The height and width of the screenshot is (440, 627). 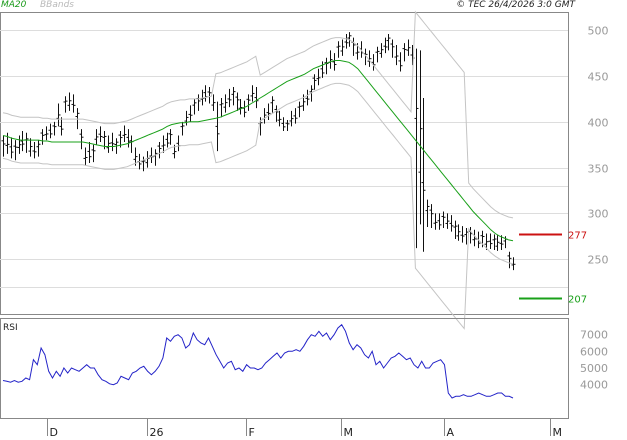 I want to click on x-tick-label: 26, so click(x=157, y=432).